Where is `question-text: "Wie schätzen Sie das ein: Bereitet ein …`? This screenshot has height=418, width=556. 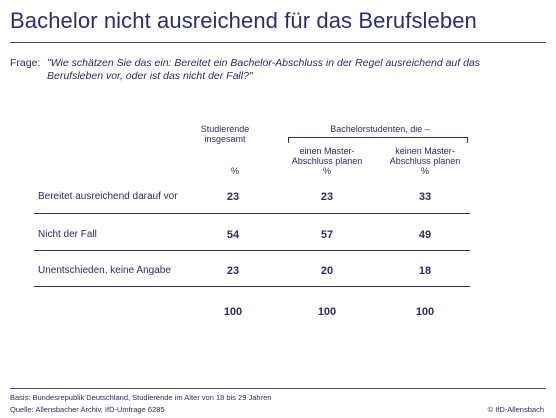
question-text: "Wie schätzen Sie das ein: Bereitet ein … is located at coordinates (264, 69).